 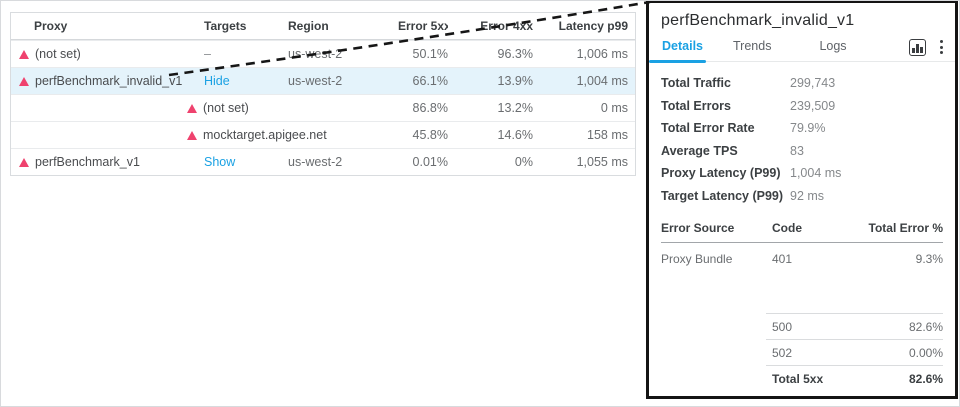 What do you see at coordinates (782, 326) in the screenshot?
I see `error-code-value: 500` at bounding box center [782, 326].